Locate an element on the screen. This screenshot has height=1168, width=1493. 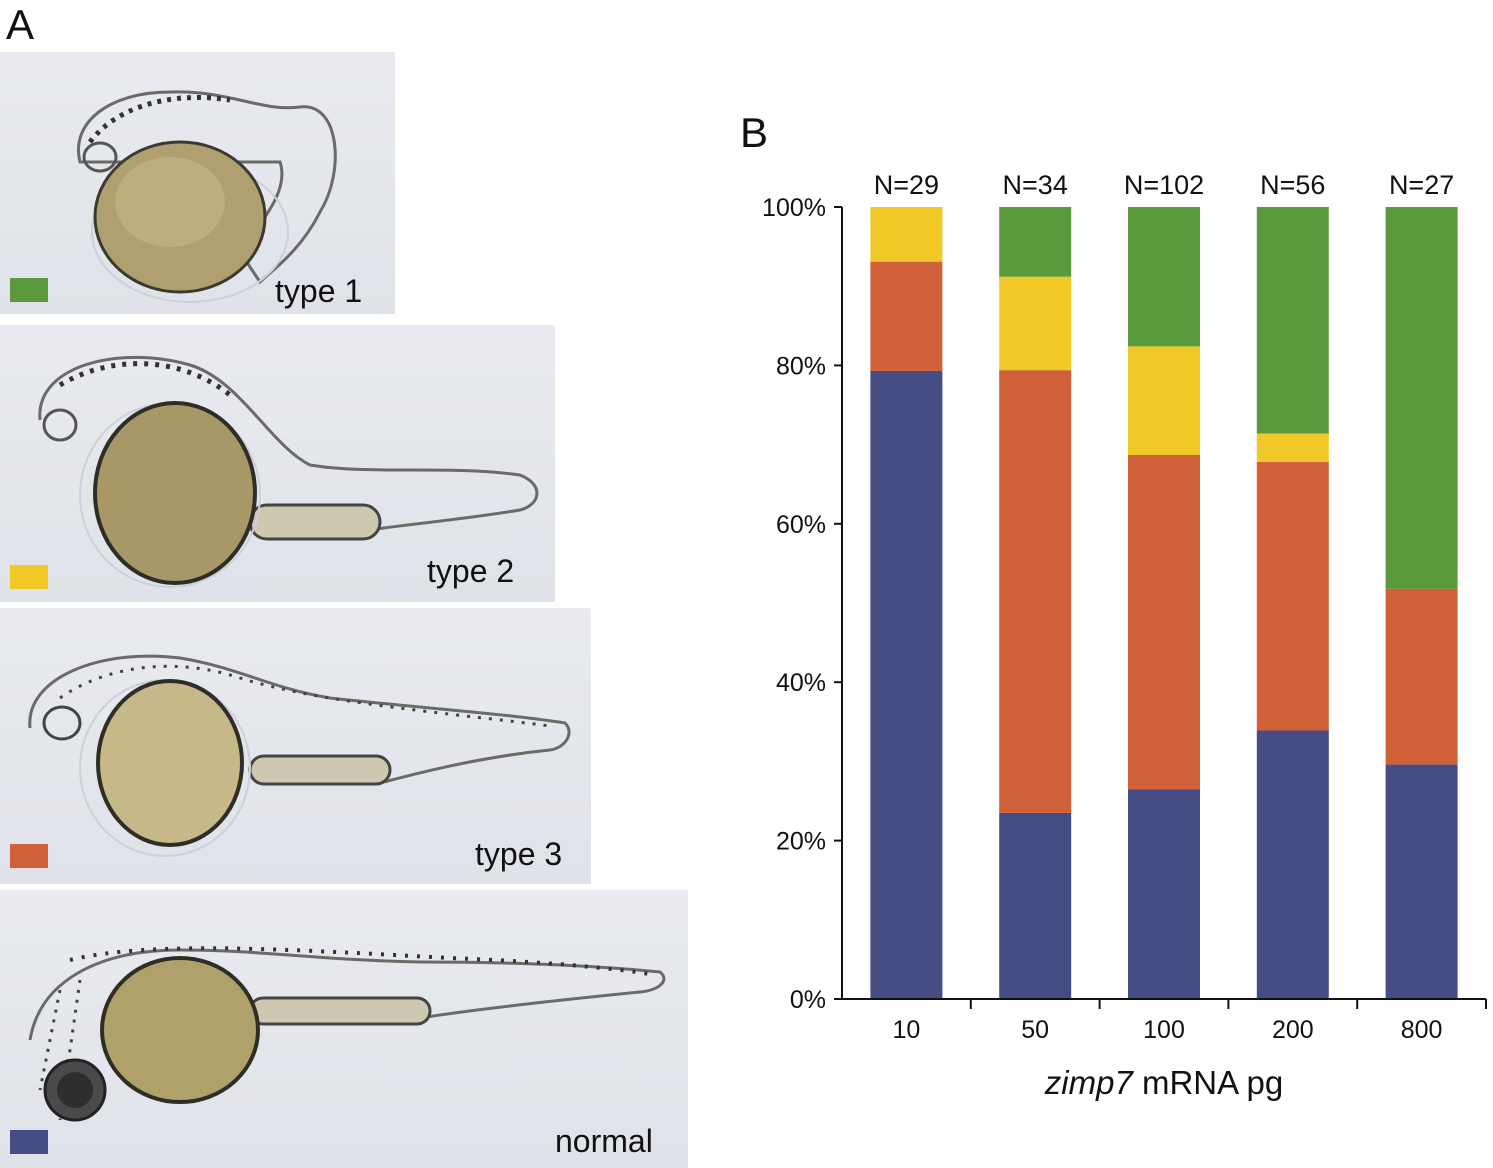
panel-b-label: B is located at coordinates (754, 132).